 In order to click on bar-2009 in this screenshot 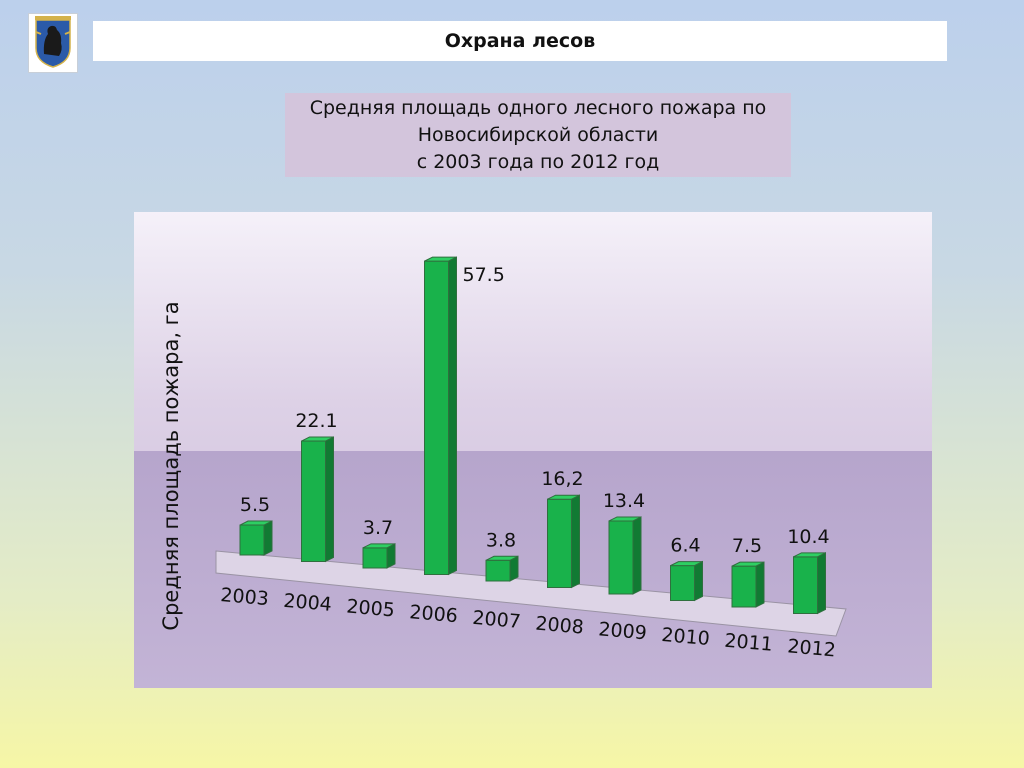, I will do `click(625, 555)`.